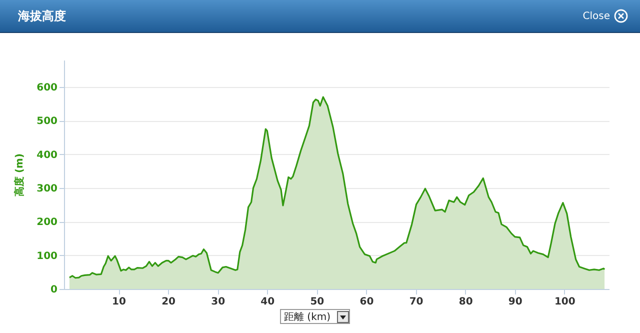 Image resolution: width=640 pixels, height=333 pixels. I want to click on x-tick-label: 100, so click(565, 302).